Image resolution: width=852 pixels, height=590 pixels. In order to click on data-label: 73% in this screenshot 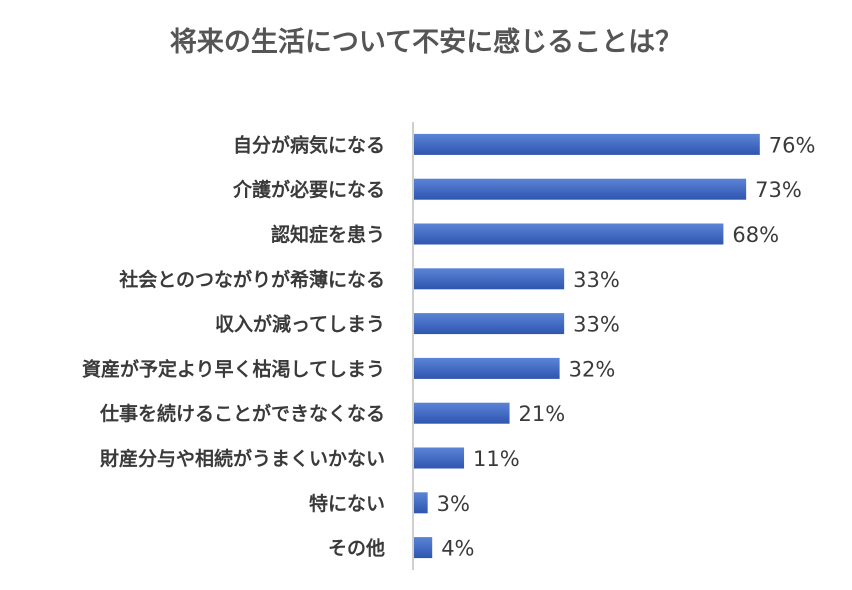, I will do `click(778, 190)`.